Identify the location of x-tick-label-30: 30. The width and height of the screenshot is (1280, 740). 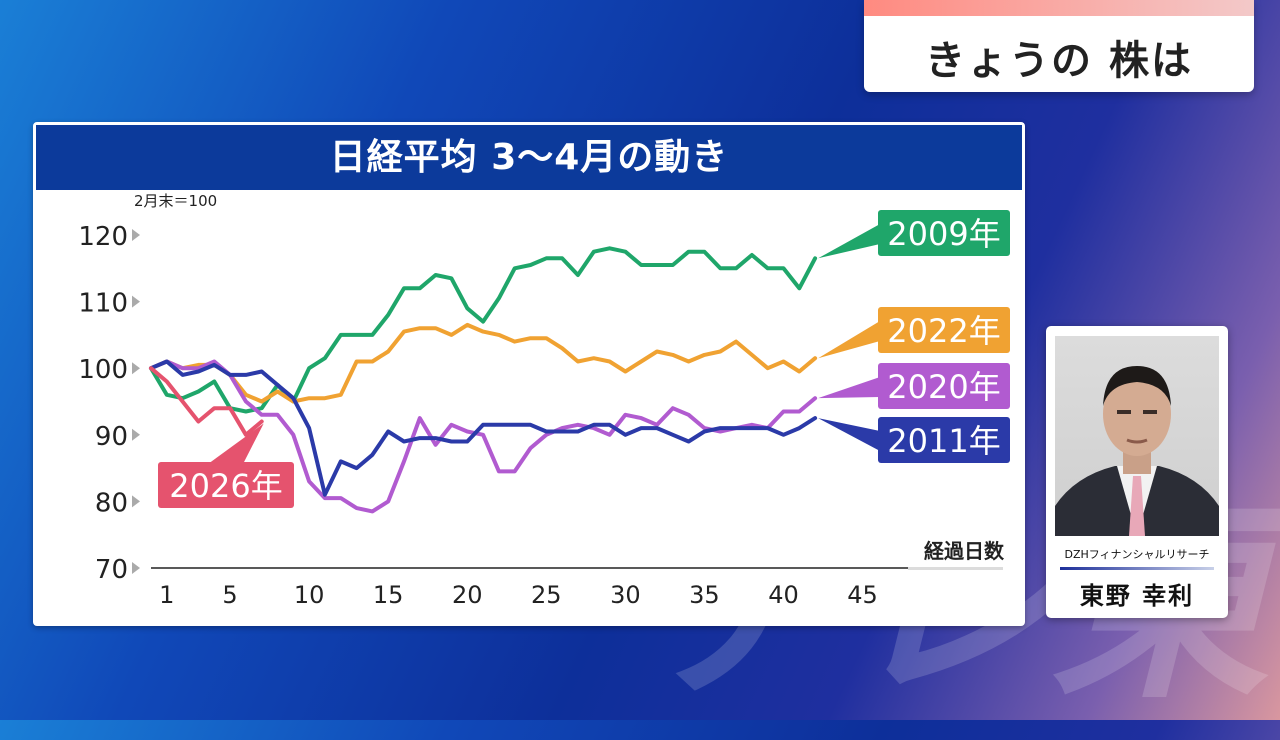
(625, 595).